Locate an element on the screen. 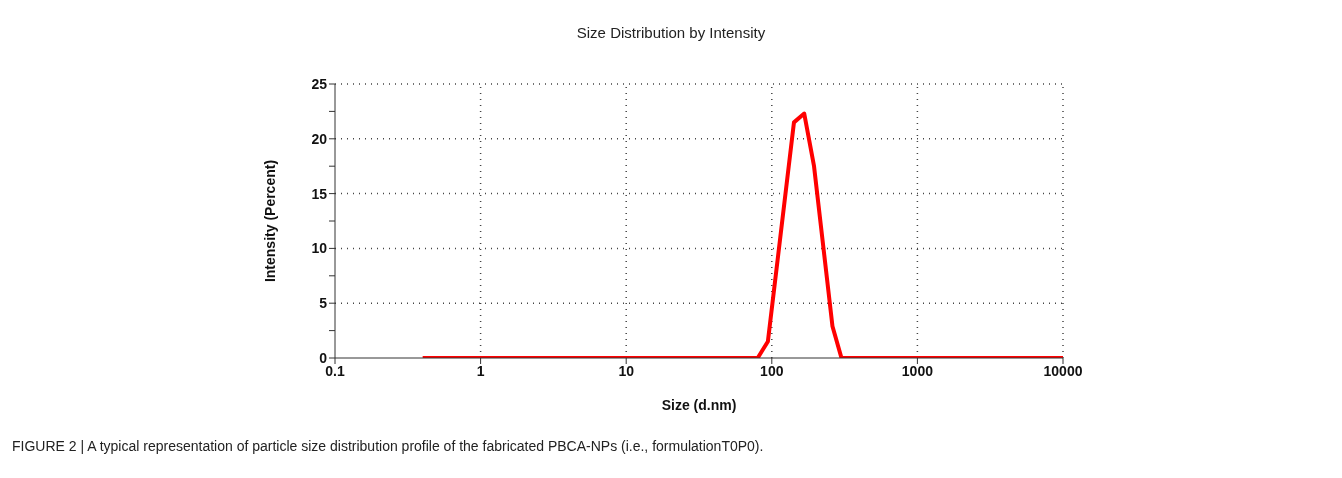 This screenshot has width=1342, height=478. y-tick-label: 10 is located at coordinates (319, 248).